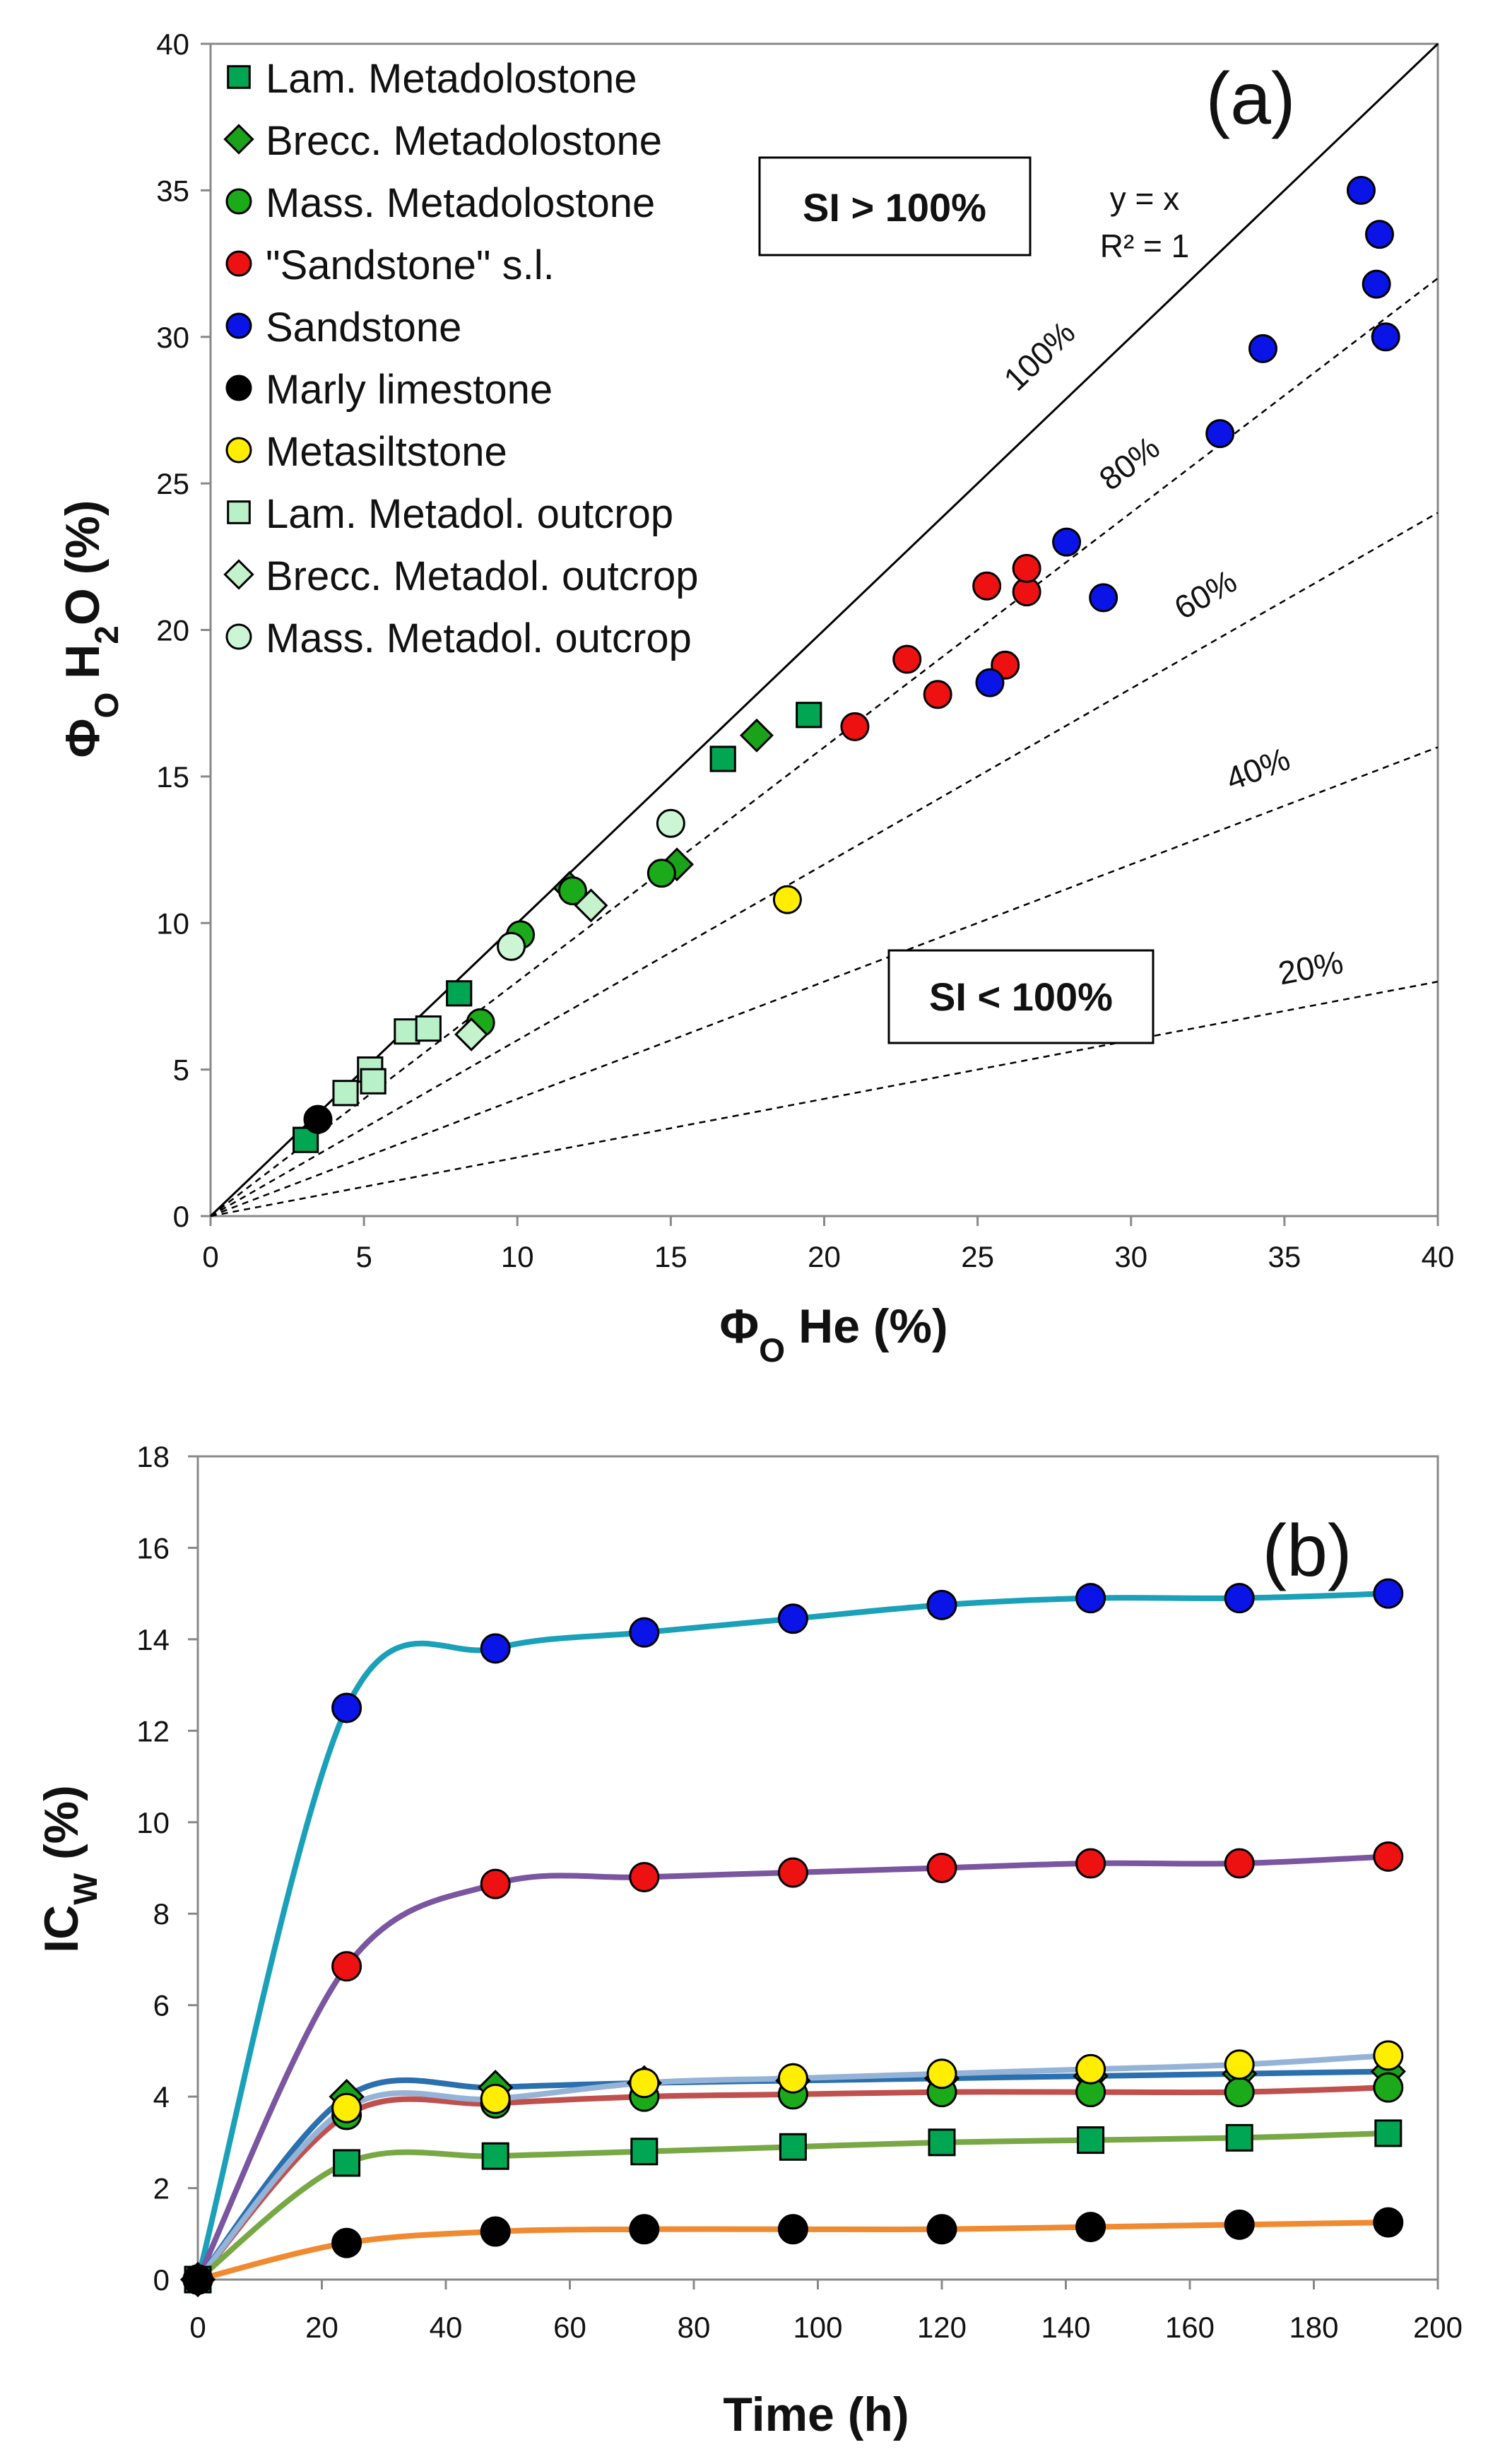 Image resolution: width=1488 pixels, height=2464 pixels. I want to click on x-tick-label: 35, so click(1284, 1256).